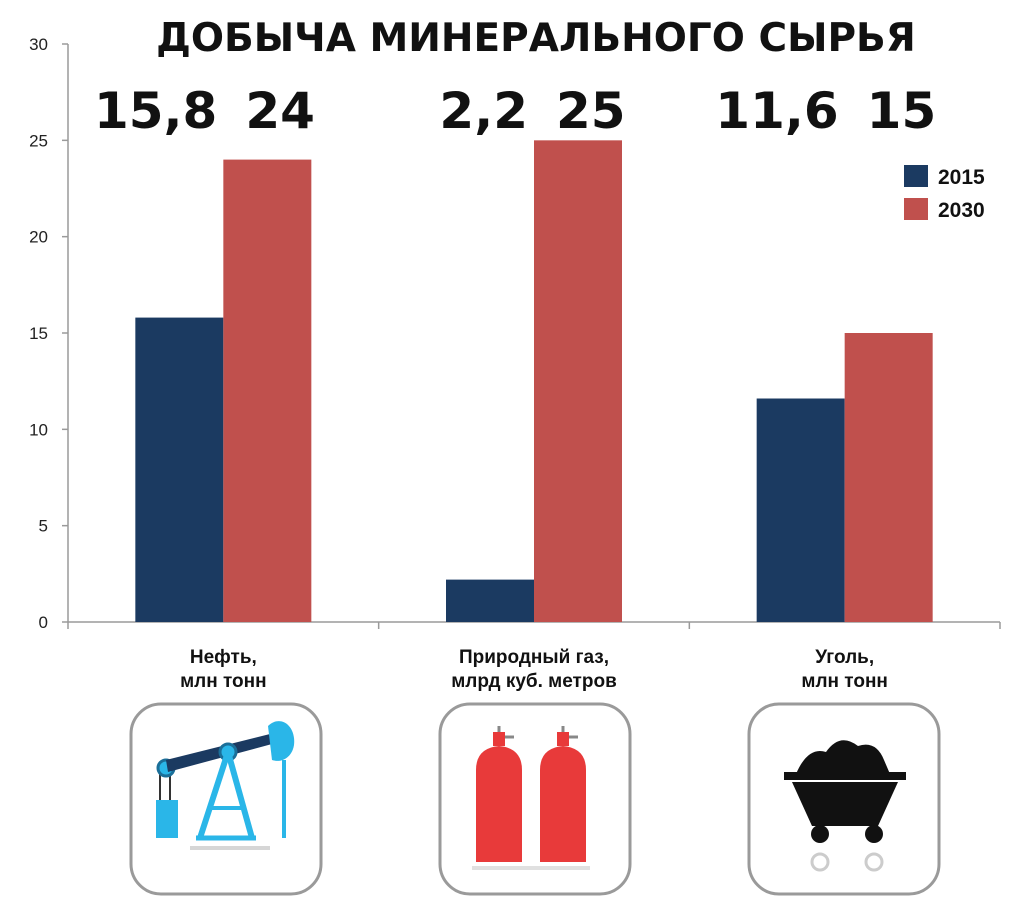 This screenshot has height=907, width=1024. What do you see at coordinates (844, 657) in the screenshot?
I see `category-label: Уголь,` at bounding box center [844, 657].